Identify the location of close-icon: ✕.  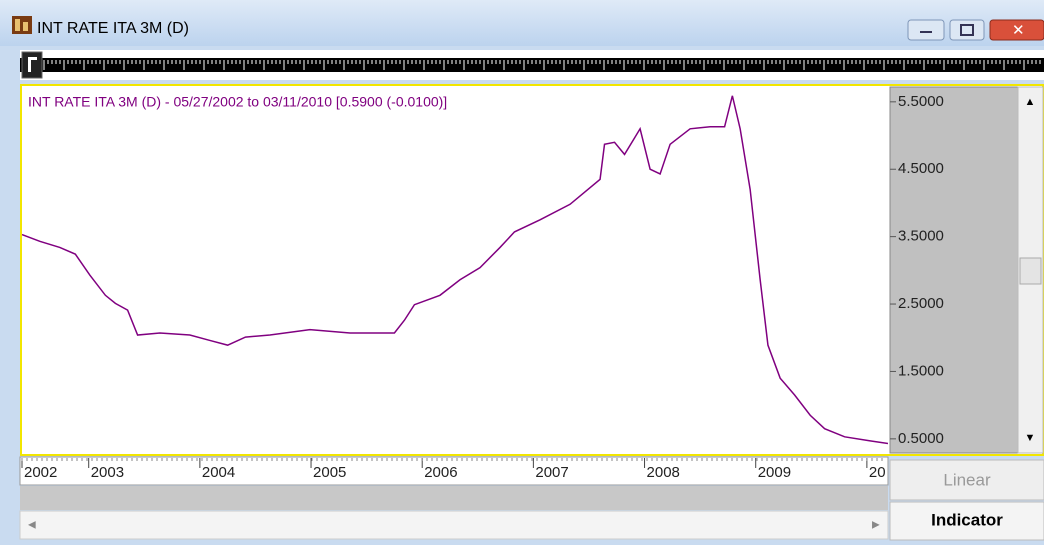
(1018, 30).